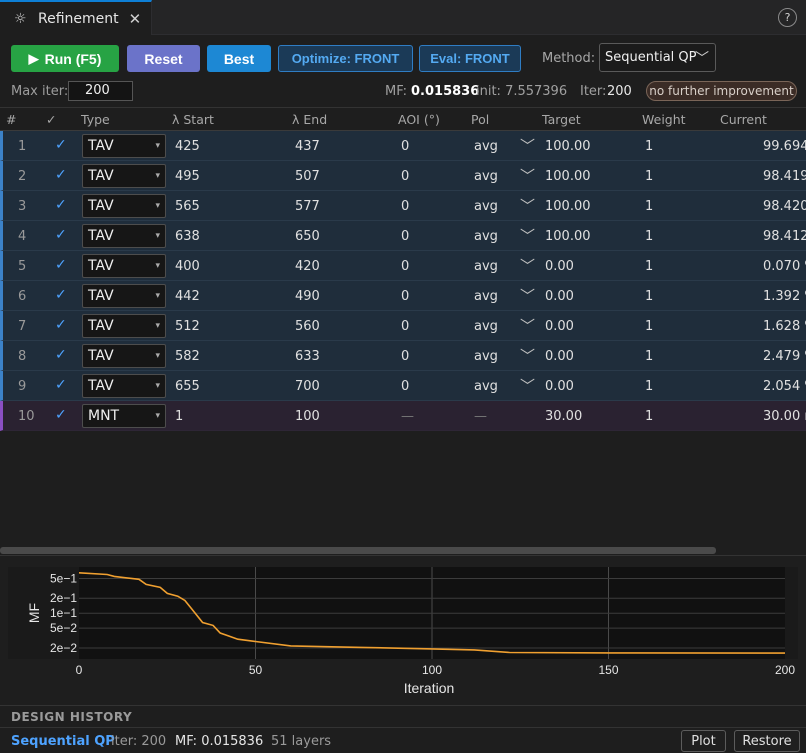  Describe the element at coordinates (124, 416) in the screenshot. I see `type-select: MNT ▾` at that location.